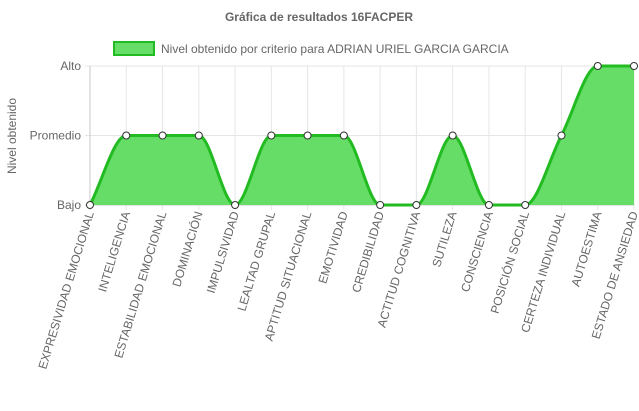 This screenshot has width=639, height=411. I want to click on x-tick-label: IMPULSIVIDAD, so click(223, 251).